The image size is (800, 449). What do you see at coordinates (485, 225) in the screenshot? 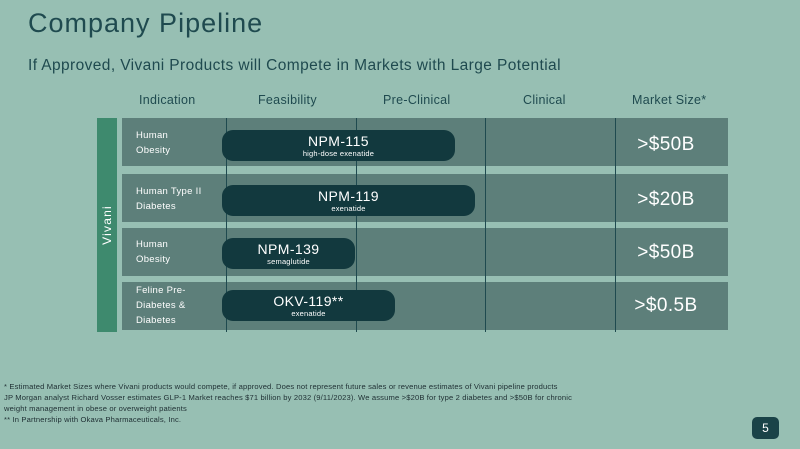
I see `column-divider-clinical` at bounding box center [485, 225].